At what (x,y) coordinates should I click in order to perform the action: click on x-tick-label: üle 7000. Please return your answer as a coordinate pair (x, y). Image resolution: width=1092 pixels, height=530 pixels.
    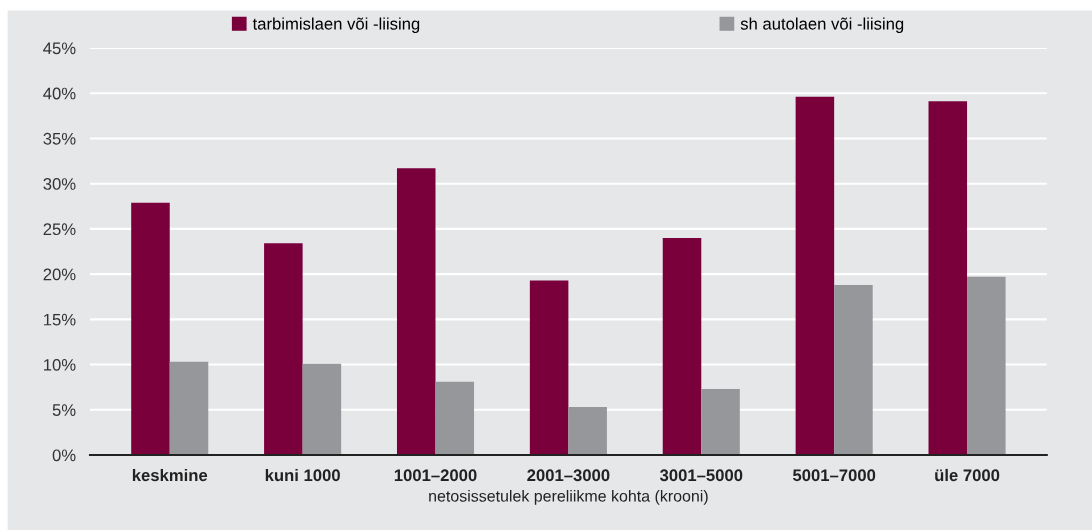
    Looking at the image, I should click on (967, 475).